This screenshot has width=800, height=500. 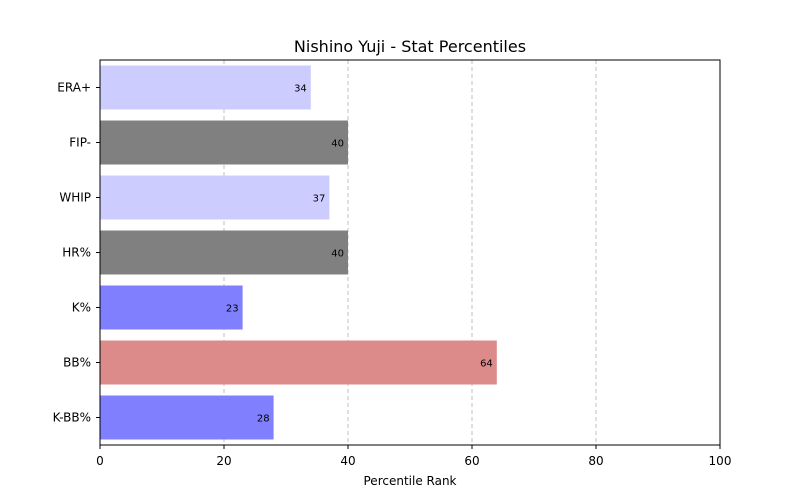 What do you see at coordinates (347, 461) in the screenshot?
I see `x-tick-label: 40` at bounding box center [347, 461].